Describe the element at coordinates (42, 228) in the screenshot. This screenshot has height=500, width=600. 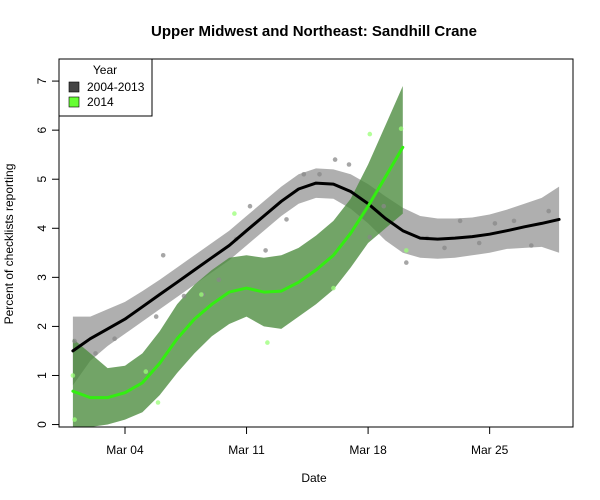
I see `y-tick-label-4: 4` at that location.